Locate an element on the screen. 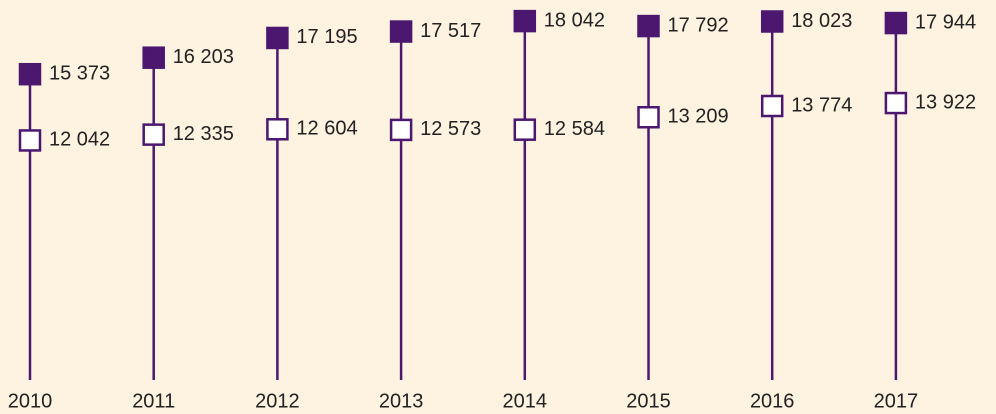  value-label: 12 335 is located at coordinates (203, 134).